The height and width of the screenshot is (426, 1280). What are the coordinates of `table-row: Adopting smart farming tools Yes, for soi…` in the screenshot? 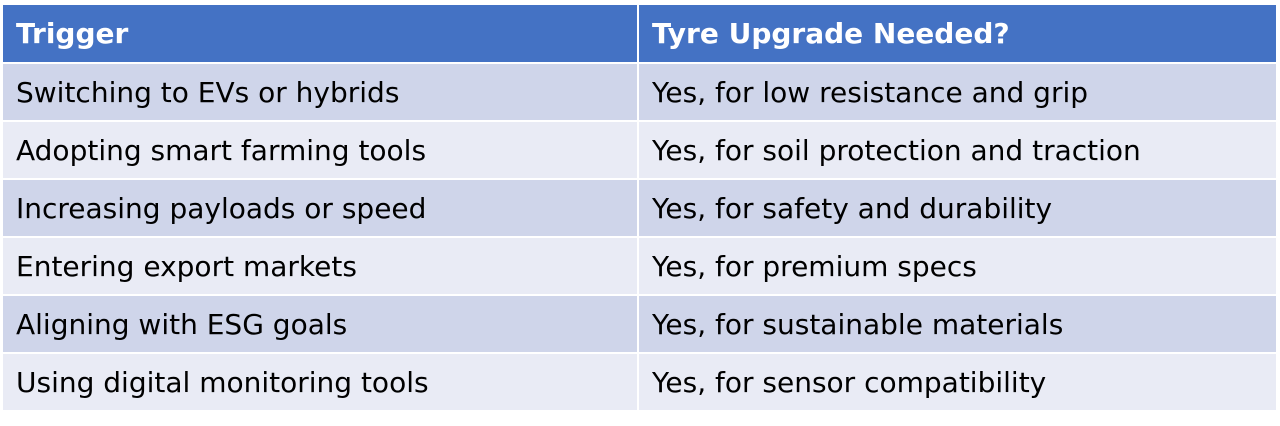 It's located at (639, 149).